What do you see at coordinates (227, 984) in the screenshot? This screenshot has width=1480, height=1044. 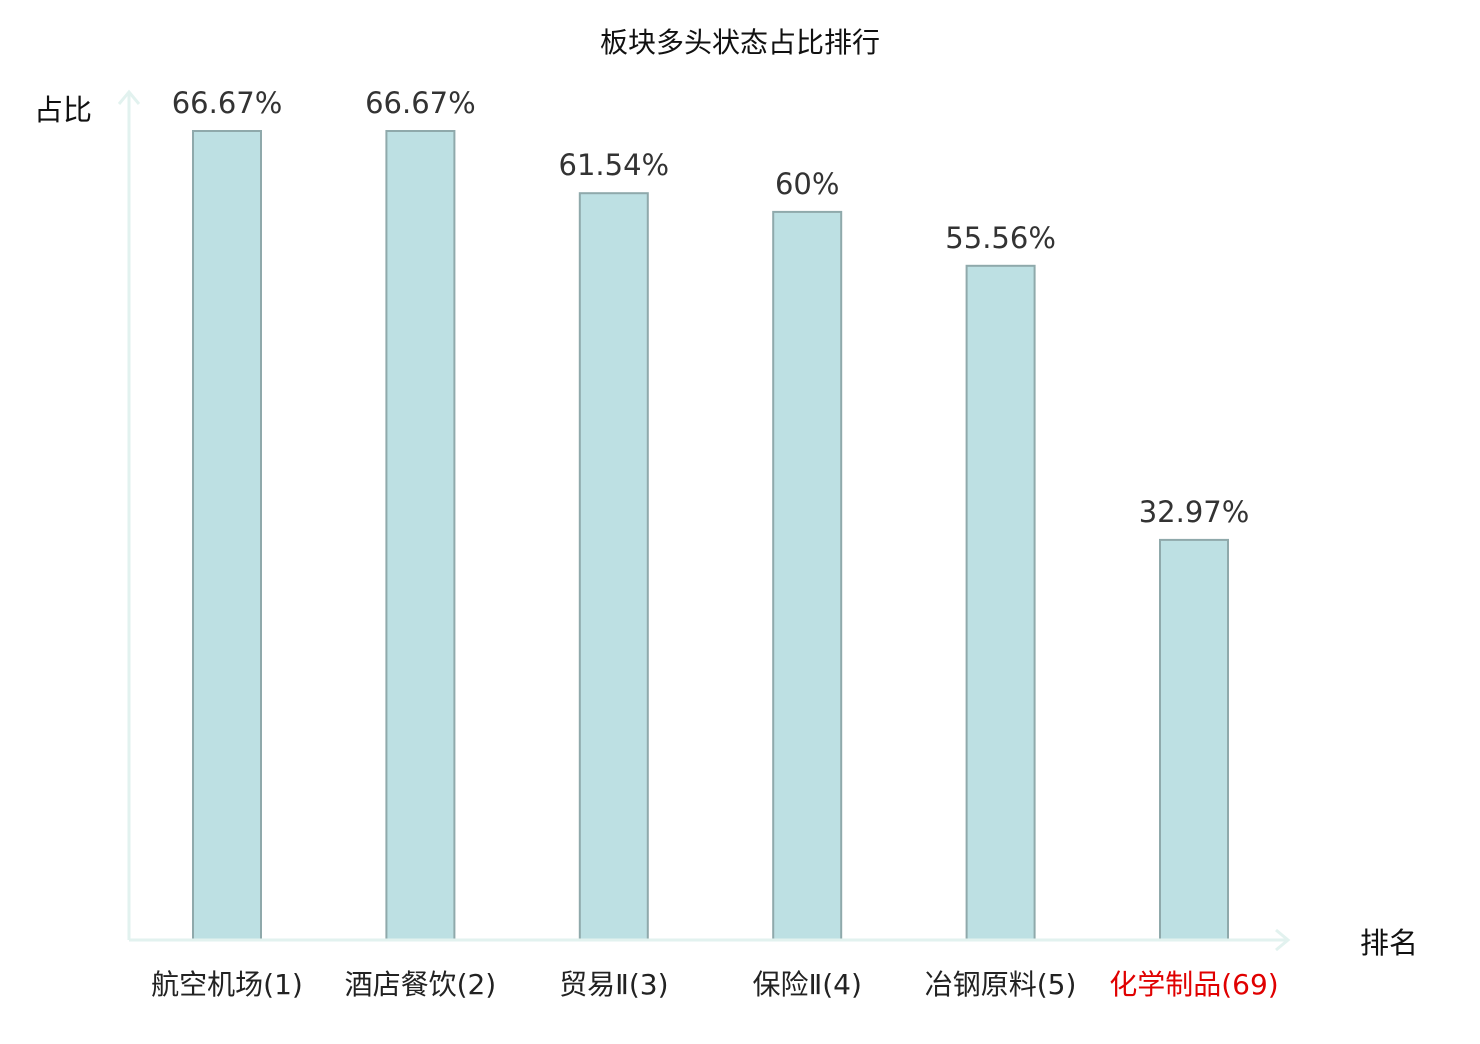 I see `x-tick-label: 航空机场(1)` at bounding box center [227, 984].